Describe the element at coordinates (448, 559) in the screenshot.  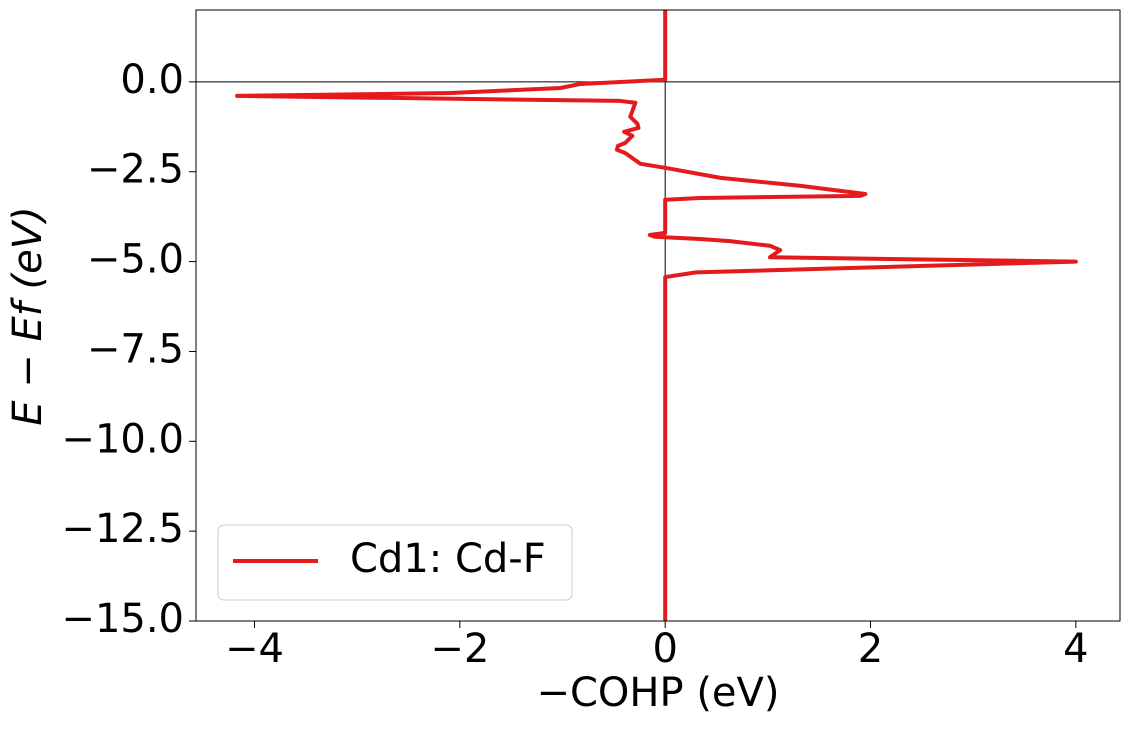
I see `legend-label: Cd1: Cd-F` at that location.